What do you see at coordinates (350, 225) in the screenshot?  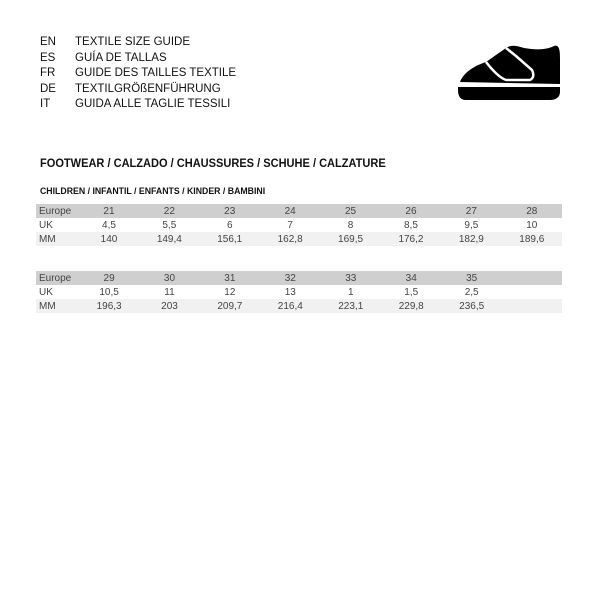 I see `table-cell: 8` at bounding box center [350, 225].